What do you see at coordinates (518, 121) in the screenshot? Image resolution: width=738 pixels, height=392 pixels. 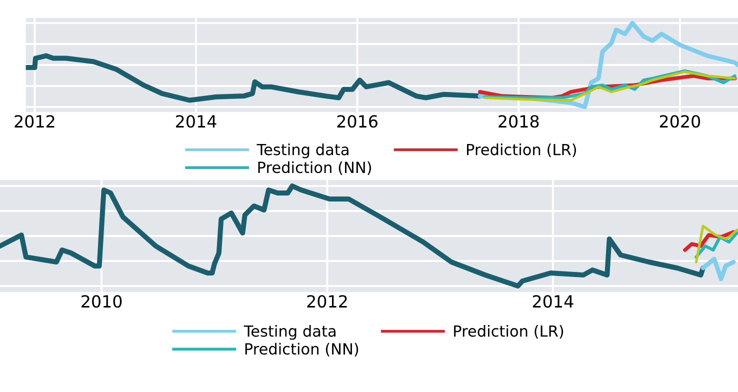 I see `x-tick-label: 2018` at bounding box center [518, 121].